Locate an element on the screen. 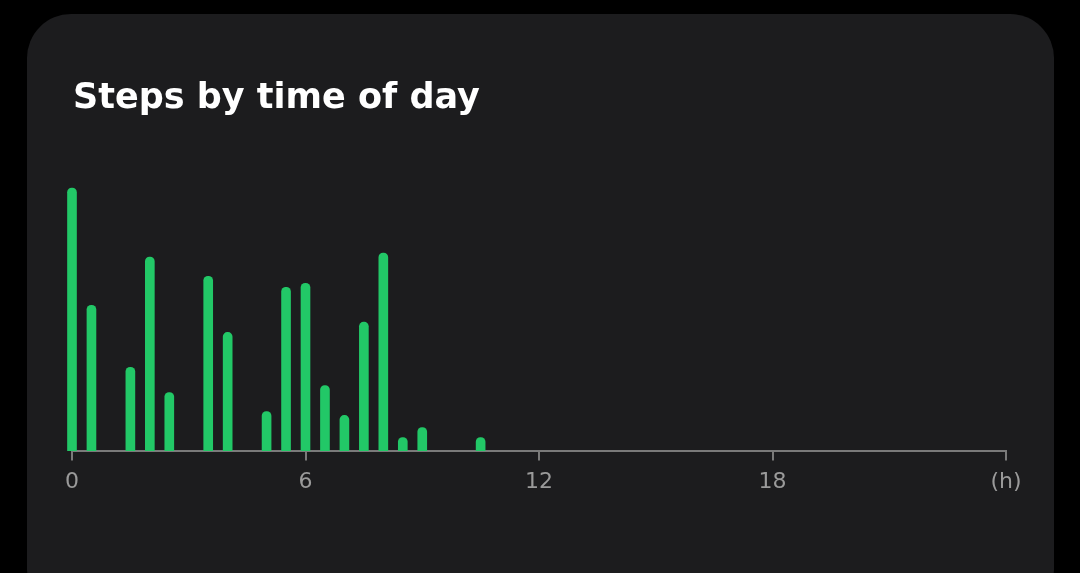 The image size is (1080, 573). chart-title: Steps by time of day is located at coordinates (276, 96).